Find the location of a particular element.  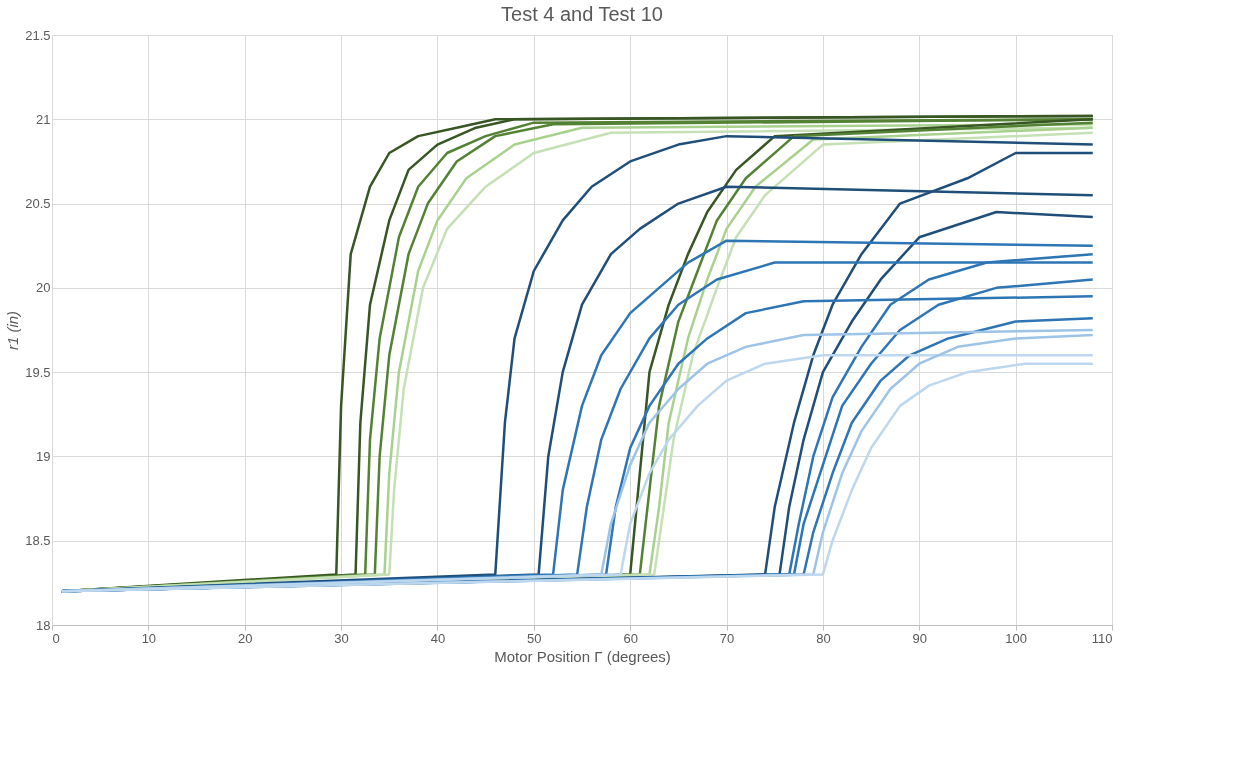

y-tick-label: 19.5 is located at coordinates (38, 372).